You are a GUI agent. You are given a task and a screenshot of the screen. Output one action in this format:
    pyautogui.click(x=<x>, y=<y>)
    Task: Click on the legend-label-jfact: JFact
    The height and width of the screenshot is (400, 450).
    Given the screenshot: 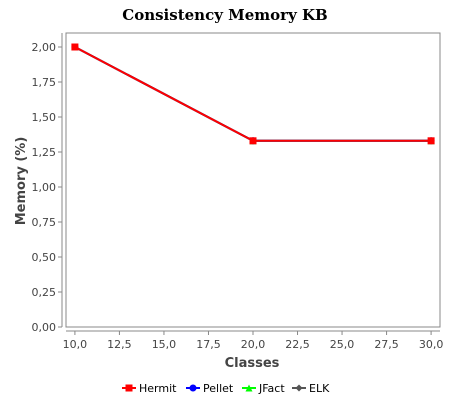 What is the action you would take?
    pyautogui.click(x=271, y=388)
    